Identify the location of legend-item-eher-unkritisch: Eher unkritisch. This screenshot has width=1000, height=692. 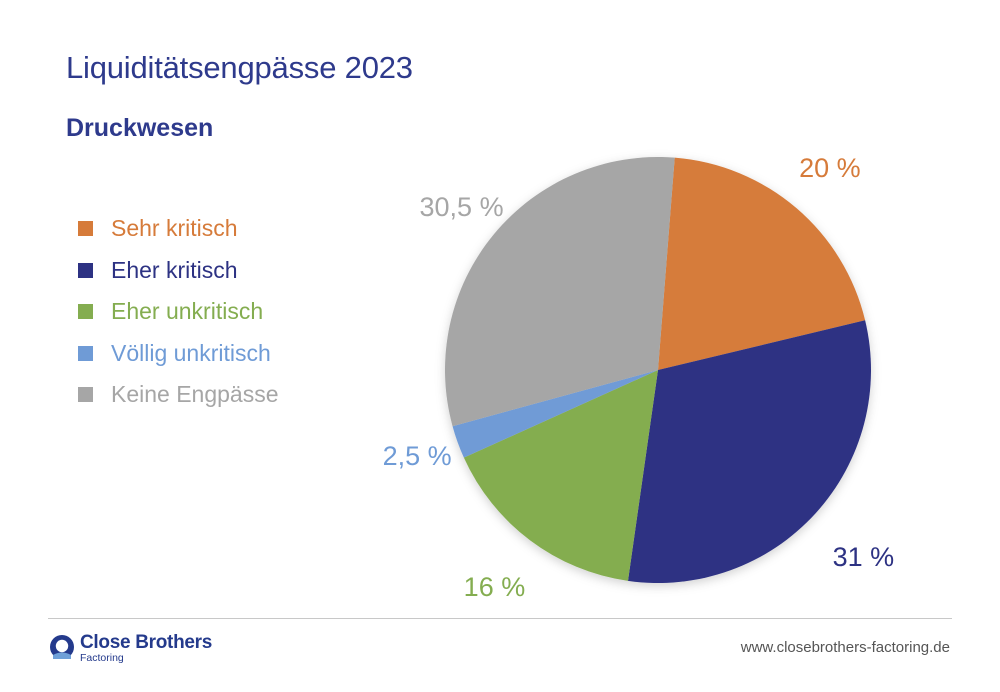
(178, 312).